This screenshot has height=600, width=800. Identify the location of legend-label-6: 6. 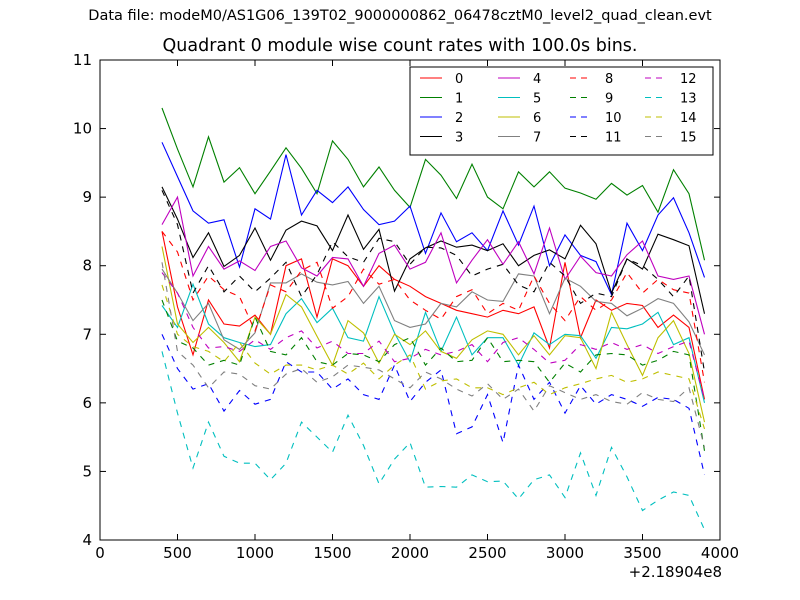
(537, 118).